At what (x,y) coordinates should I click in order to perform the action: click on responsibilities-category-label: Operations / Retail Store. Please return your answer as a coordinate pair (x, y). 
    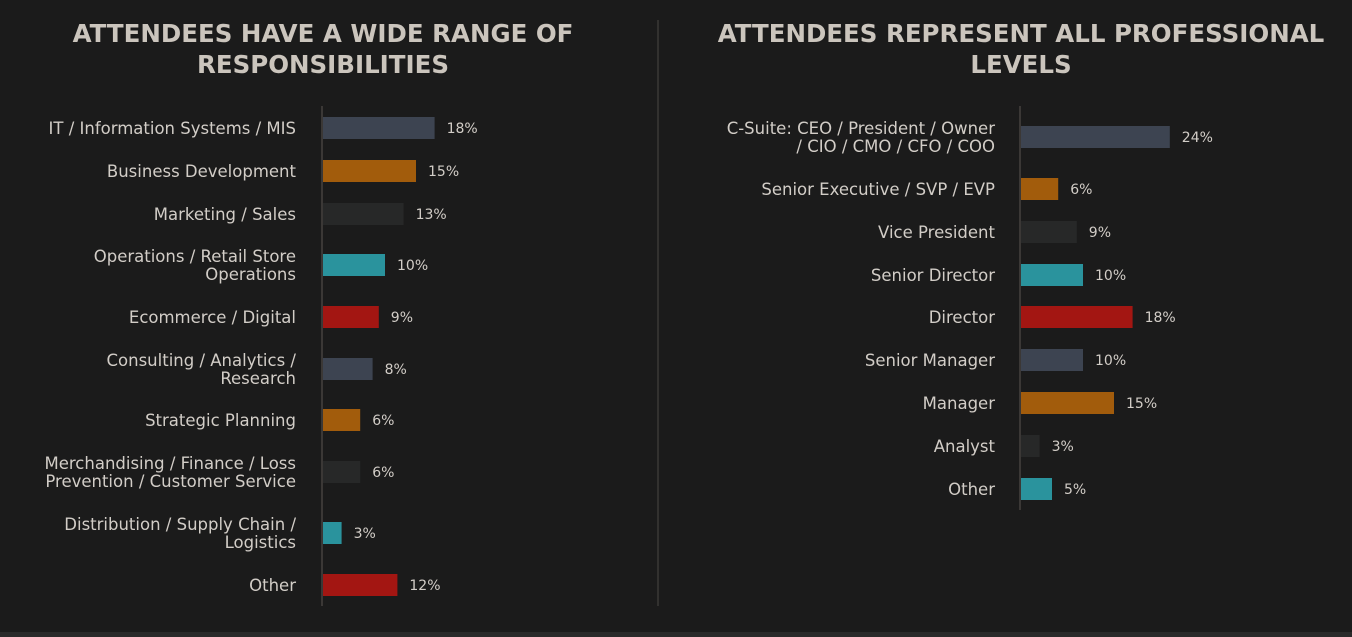
    Looking at the image, I should click on (195, 256).